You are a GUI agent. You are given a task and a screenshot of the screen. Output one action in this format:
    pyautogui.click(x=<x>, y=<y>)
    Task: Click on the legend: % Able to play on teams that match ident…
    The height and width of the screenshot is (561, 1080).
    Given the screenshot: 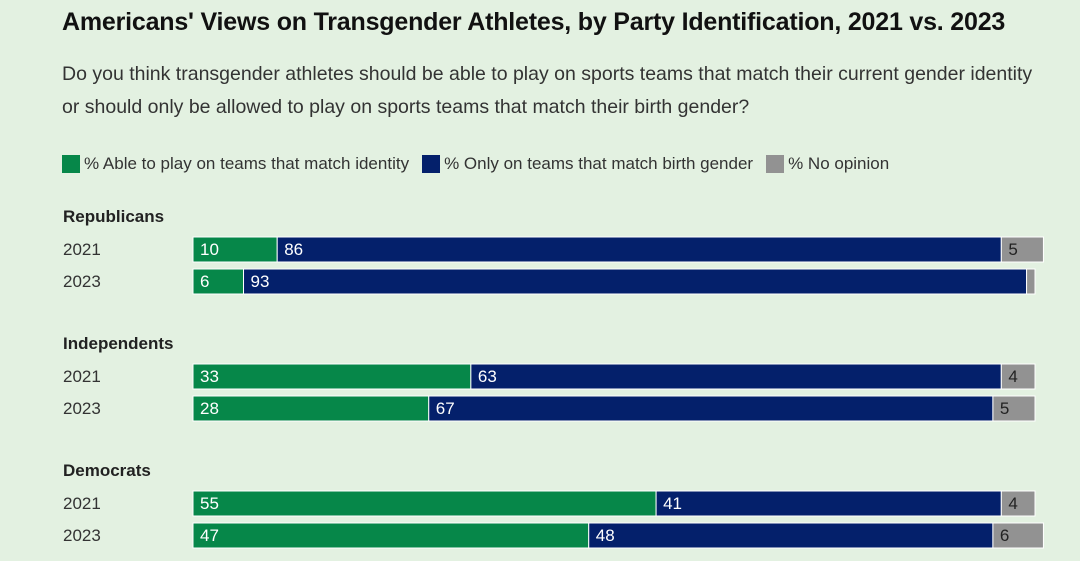 What is the action you would take?
    pyautogui.click(x=482, y=164)
    